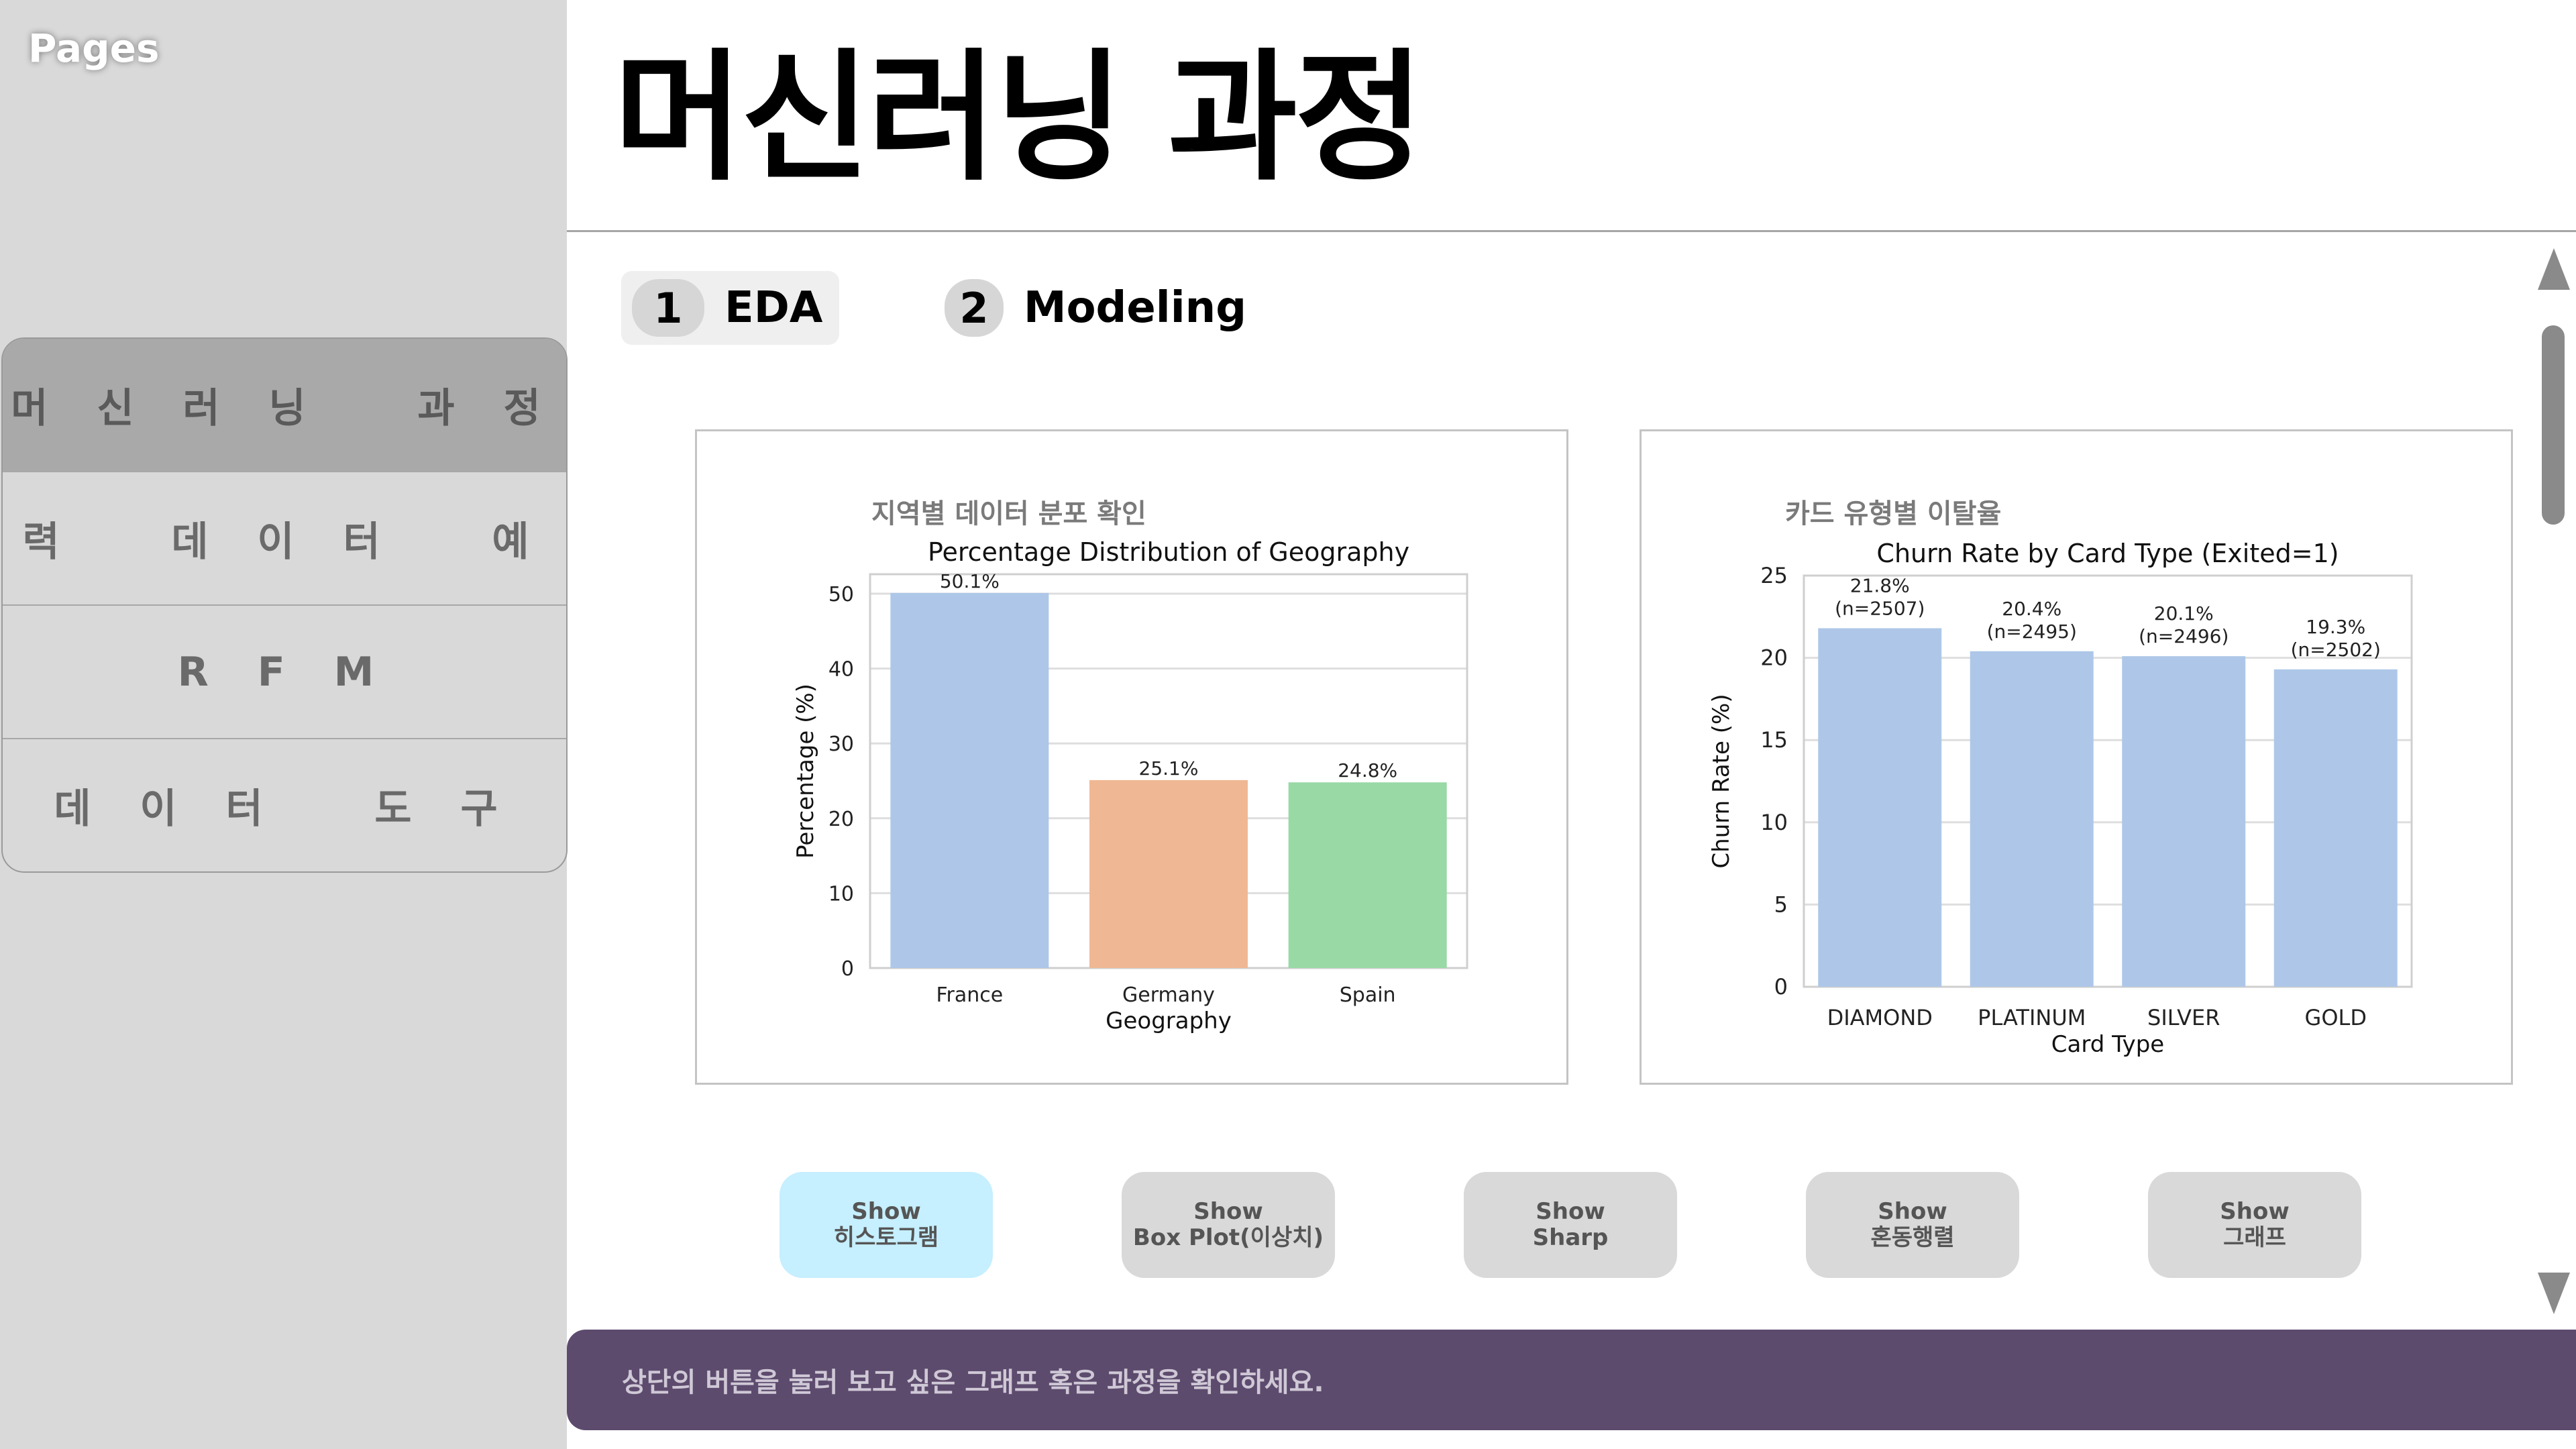 The width and height of the screenshot is (2576, 1449). What do you see at coordinates (2183, 1017) in the screenshot?
I see `x-tick-label: SILVER` at bounding box center [2183, 1017].